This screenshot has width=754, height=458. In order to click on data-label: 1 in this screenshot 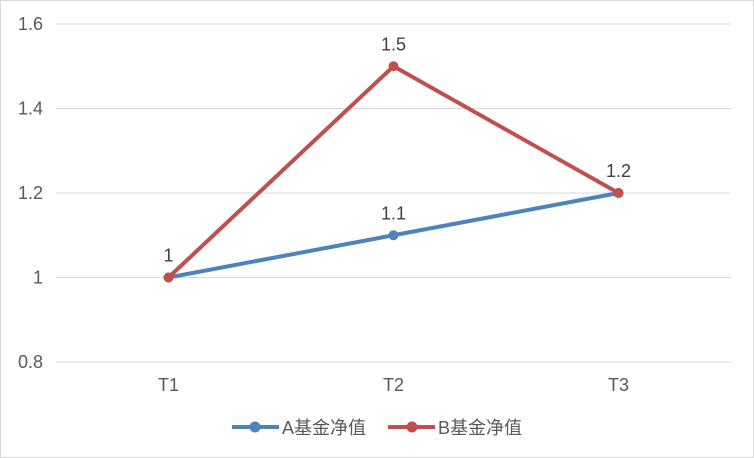, I will do `click(168, 256)`.